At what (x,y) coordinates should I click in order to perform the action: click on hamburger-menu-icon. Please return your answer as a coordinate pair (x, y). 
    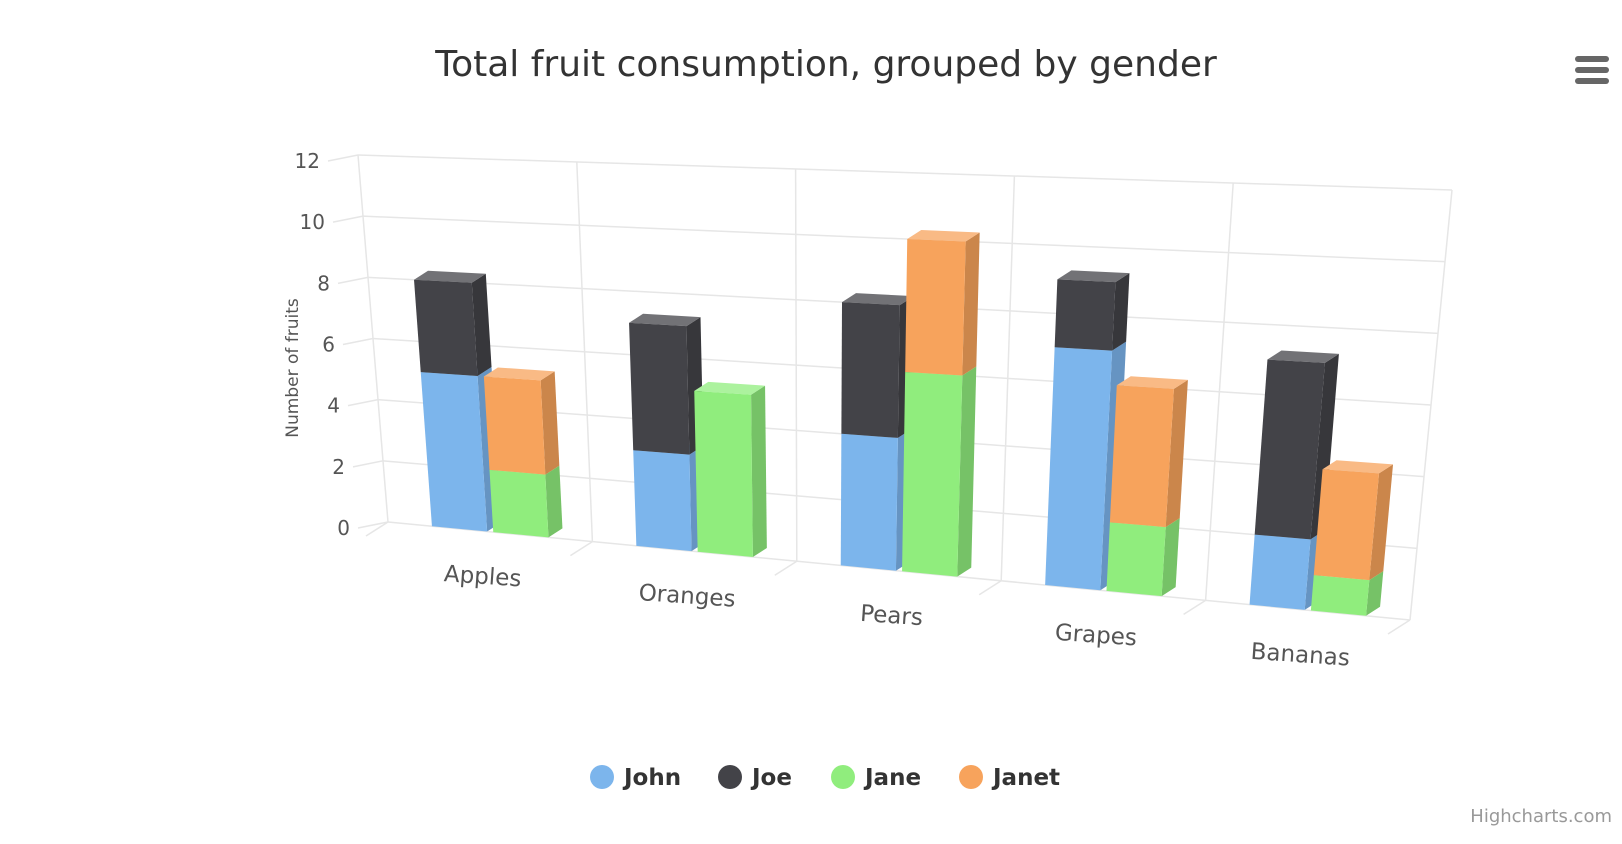
    Looking at the image, I should click on (1592, 70).